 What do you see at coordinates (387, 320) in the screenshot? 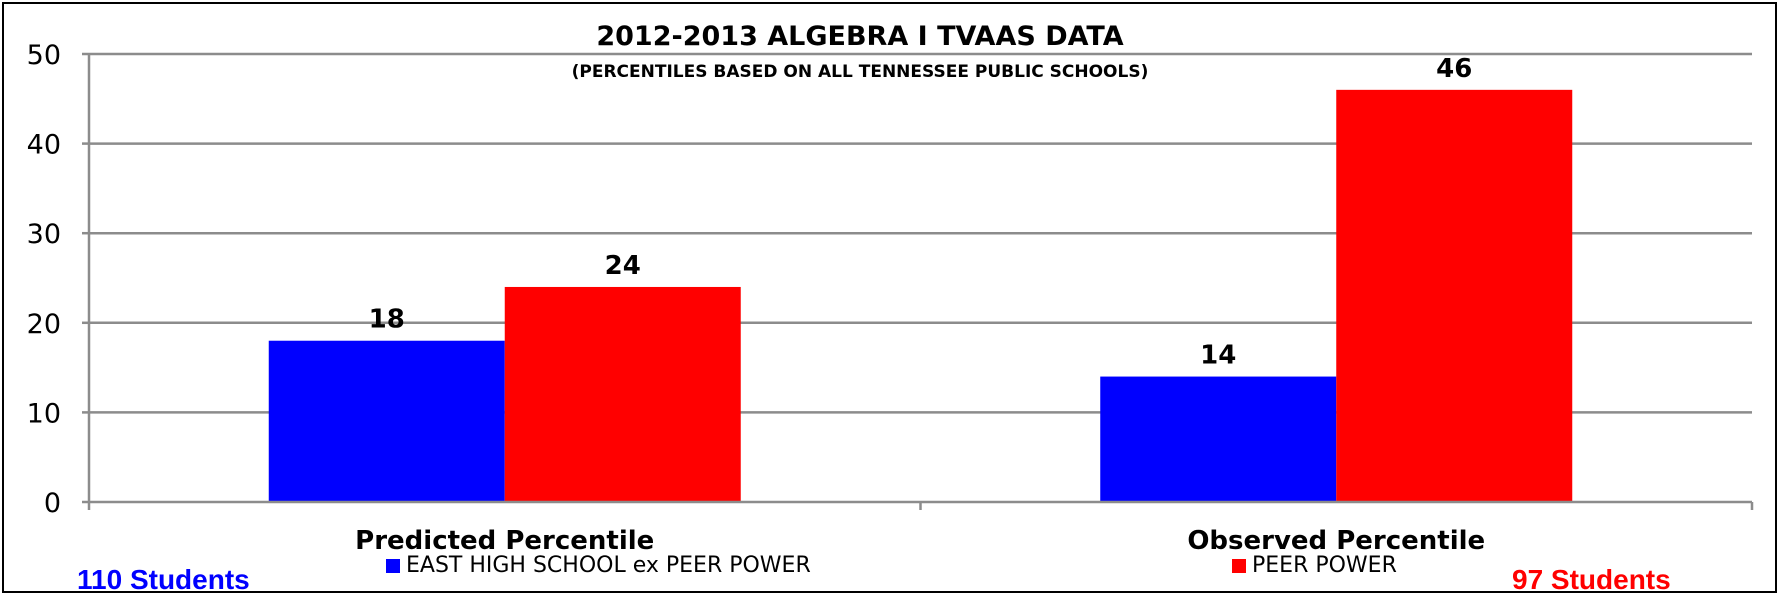
I see `data-label: 18` at bounding box center [387, 320].